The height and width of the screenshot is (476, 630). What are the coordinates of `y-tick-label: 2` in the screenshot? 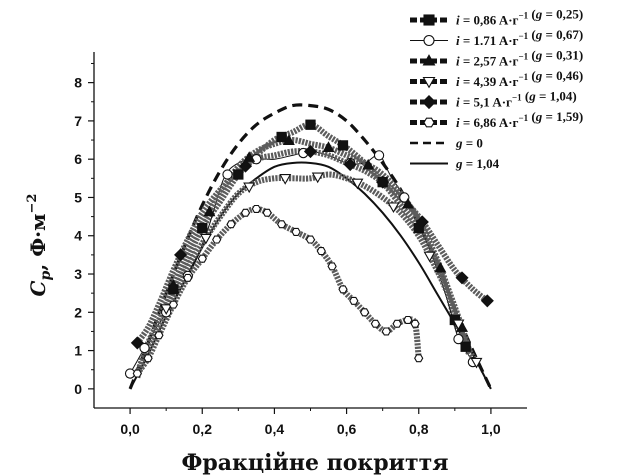 It's located at (78, 312).